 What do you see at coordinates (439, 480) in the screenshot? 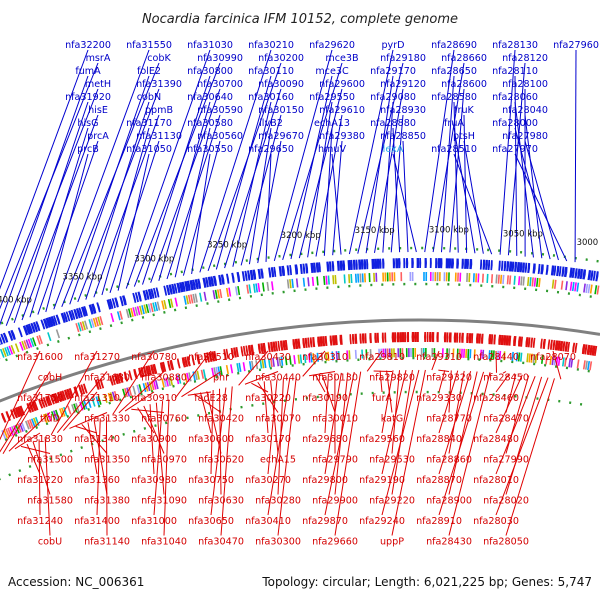
I see `bottom-gene-label: nfa28870` at bounding box center [439, 480].